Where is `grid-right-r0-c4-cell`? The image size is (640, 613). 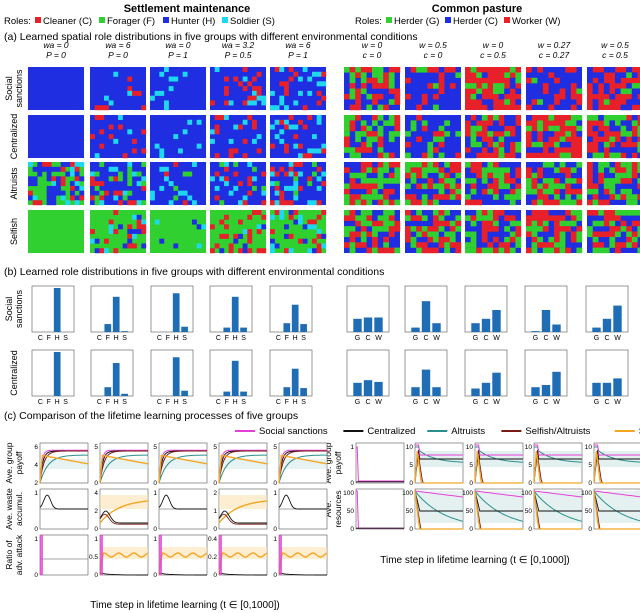
grid-right-r0-c4-cell is located at coordinates (606, 70).